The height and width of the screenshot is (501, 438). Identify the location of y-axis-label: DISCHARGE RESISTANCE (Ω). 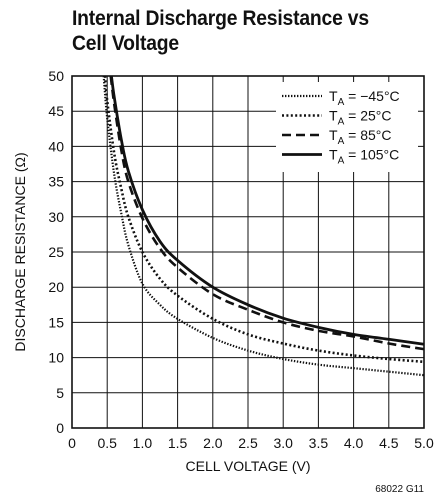
(20, 251).